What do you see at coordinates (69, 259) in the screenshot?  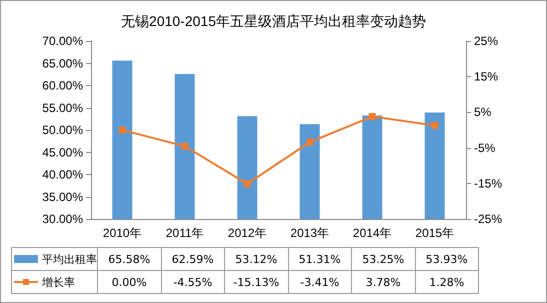 I see `legend-label: 平均出租率` at bounding box center [69, 259].